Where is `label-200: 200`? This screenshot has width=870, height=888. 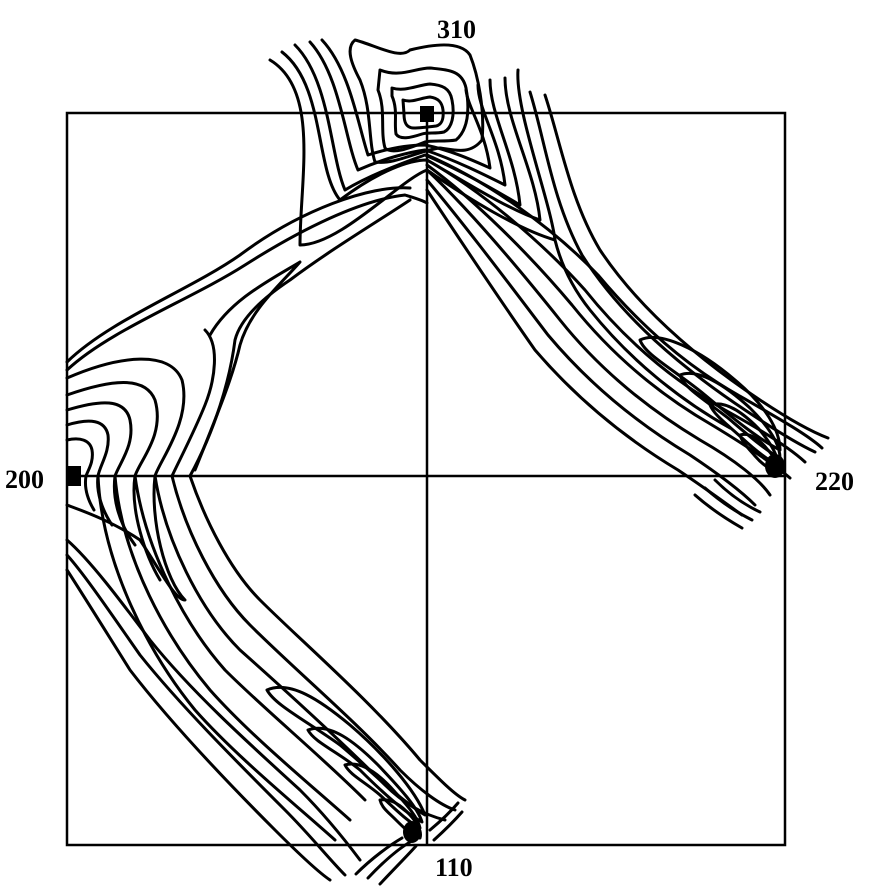 label-200: 200 is located at coordinates (24, 479).